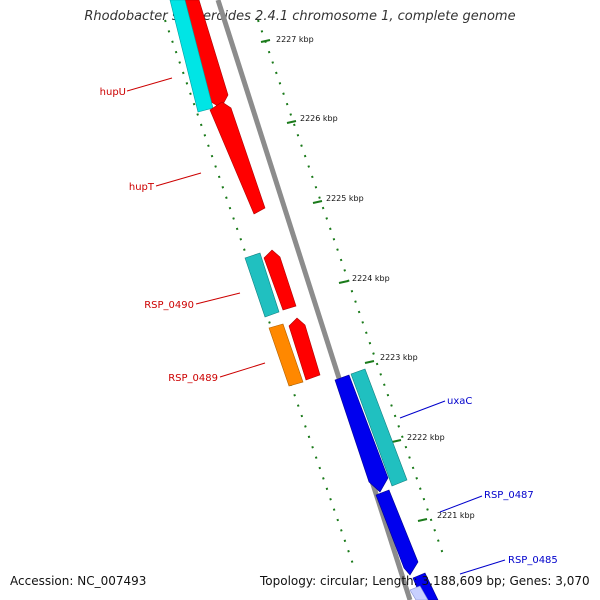  Describe the element at coordinates (482, 567) in the screenshot. I see `rsp0485-leader` at that location.